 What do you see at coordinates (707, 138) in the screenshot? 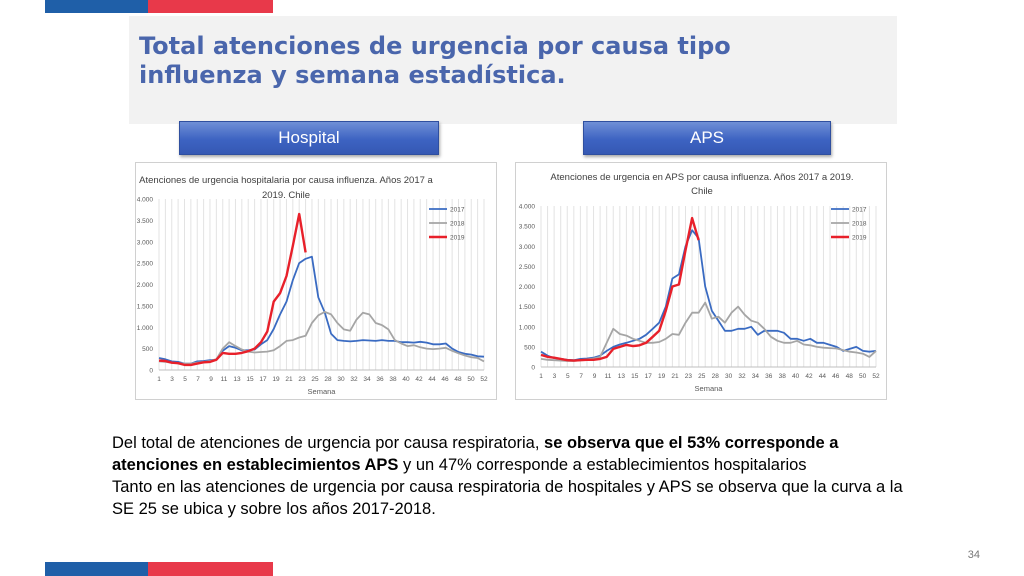
I see `aps-label: APS` at bounding box center [707, 138].